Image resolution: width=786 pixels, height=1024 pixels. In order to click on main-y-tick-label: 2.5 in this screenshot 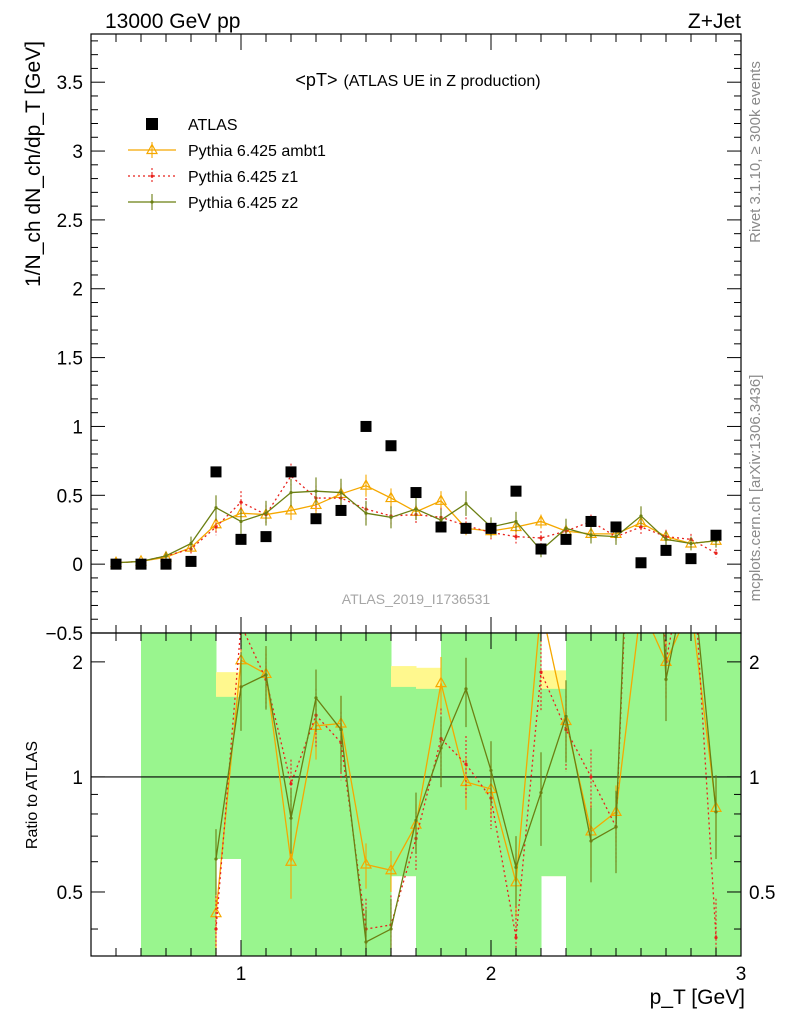, I will do `click(70, 221)`.